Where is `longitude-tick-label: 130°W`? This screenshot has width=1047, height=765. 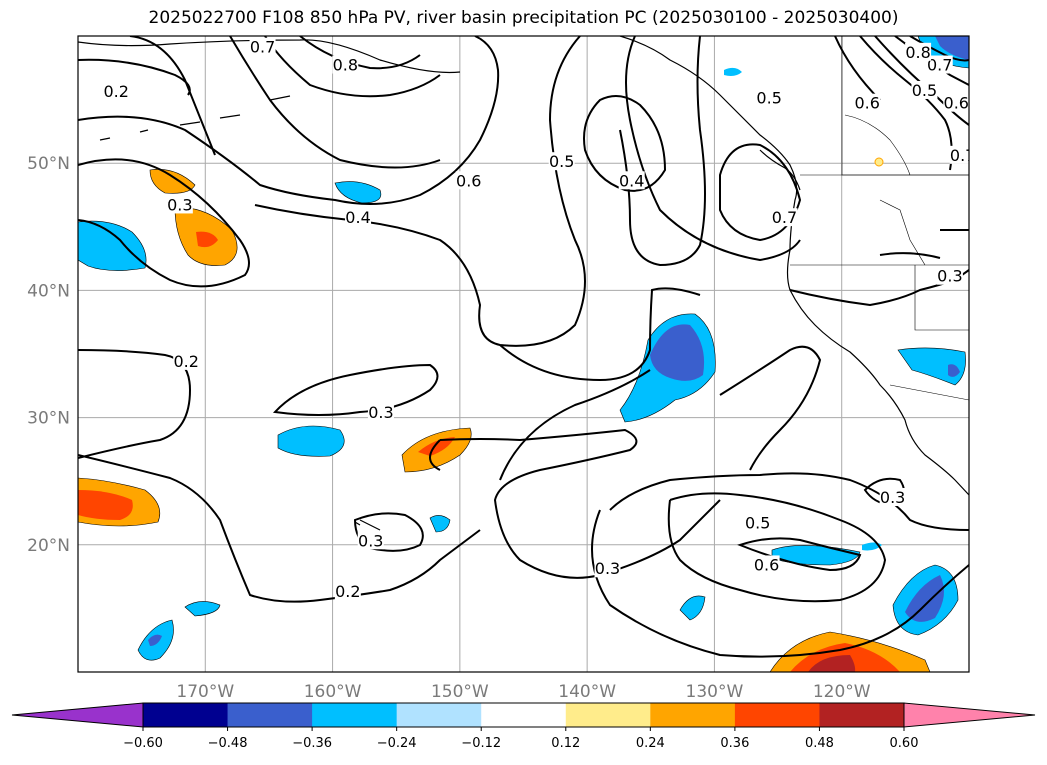 longitude-tick-label: 130°W is located at coordinates (715, 692).